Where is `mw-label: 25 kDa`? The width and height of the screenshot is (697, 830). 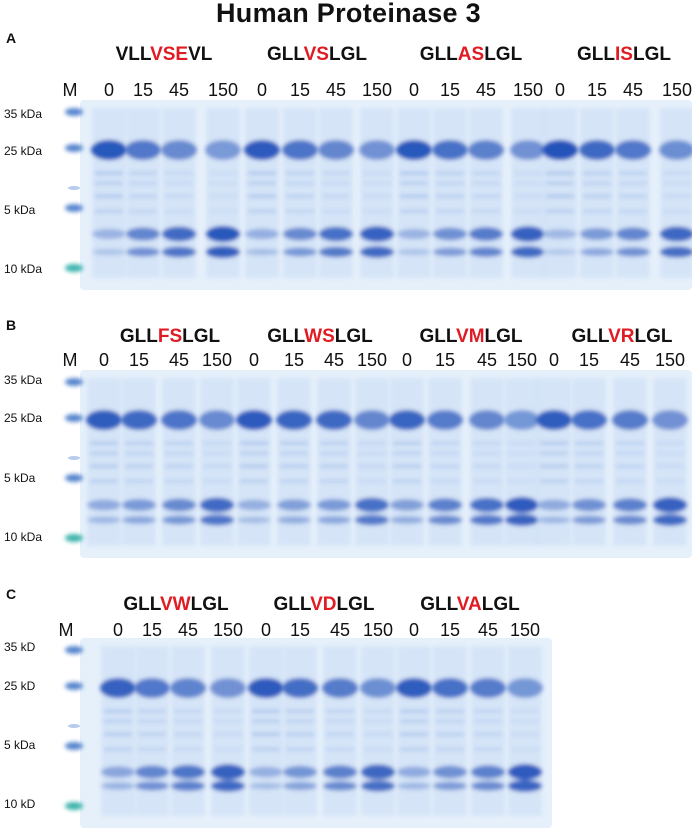 mw-label: 25 kDa is located at coordinates (23, 418).